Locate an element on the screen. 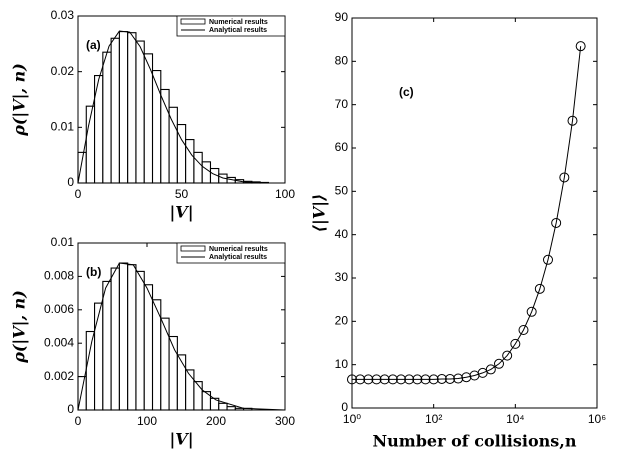 Image resolution: width=618 pixels, height=459 pixels. x-tick-label: 10⁰ is located at coordinates (352, 419).